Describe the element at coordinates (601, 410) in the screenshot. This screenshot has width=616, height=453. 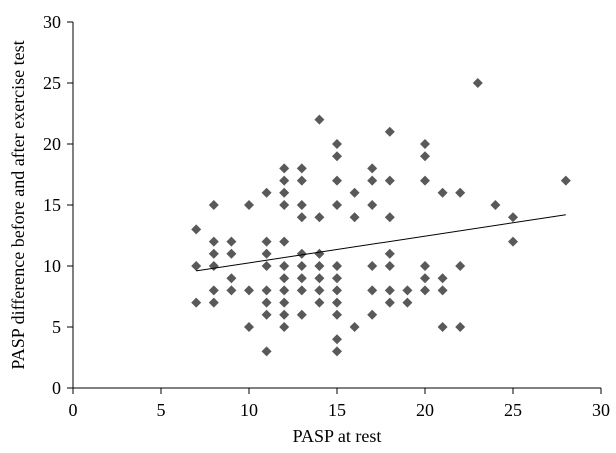
I see `x-tick-label: 30` at that location.